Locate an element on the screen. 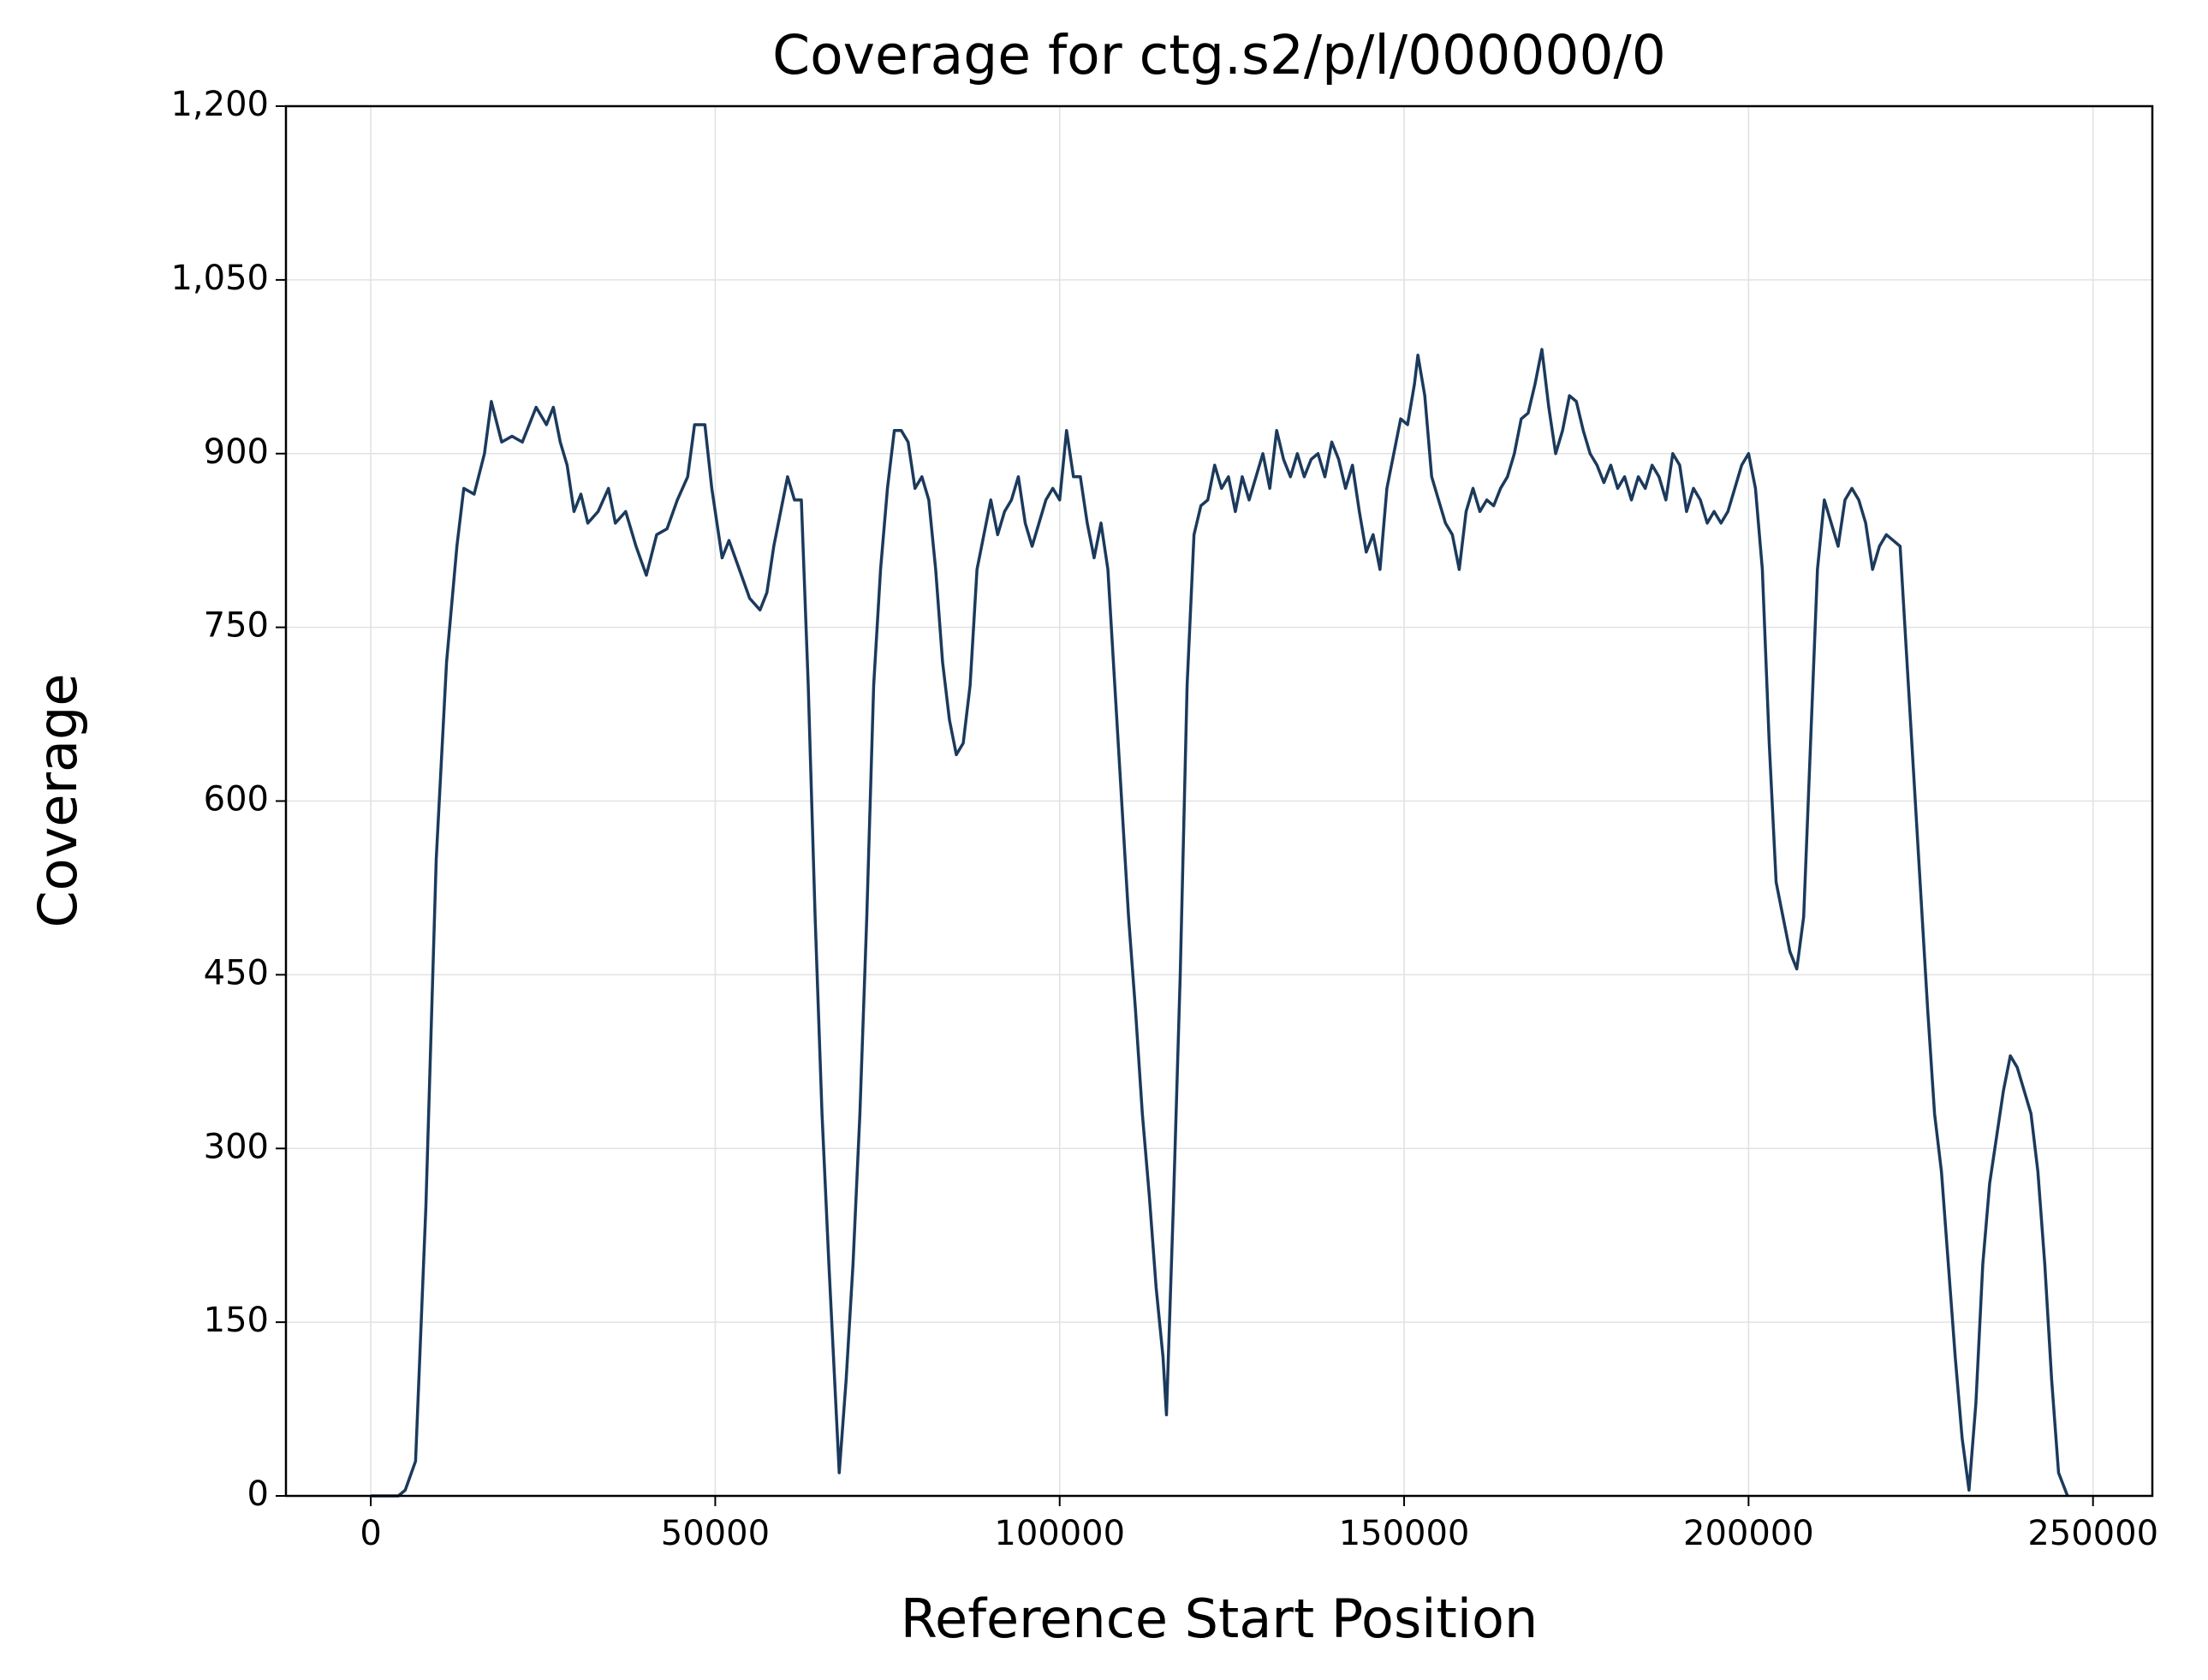 This screenshot has height=1680, width=2208. y-tick-label: 0 is located at coordinates (258, 1494).